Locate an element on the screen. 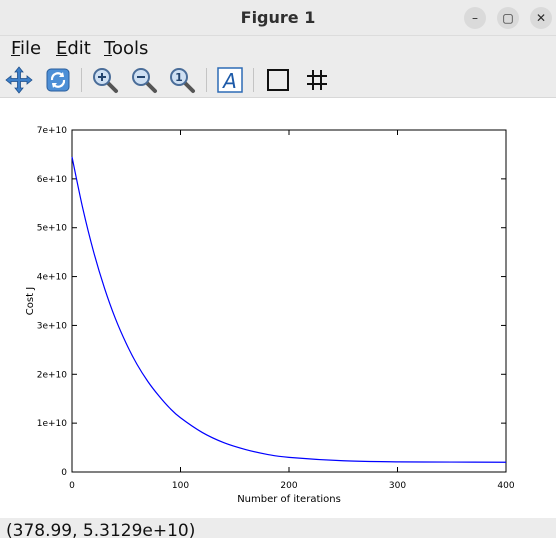 Image resolution: width=556 pixels, height=538 pixels. maximize-icon: ▢ is located at coordinates (508, 18).